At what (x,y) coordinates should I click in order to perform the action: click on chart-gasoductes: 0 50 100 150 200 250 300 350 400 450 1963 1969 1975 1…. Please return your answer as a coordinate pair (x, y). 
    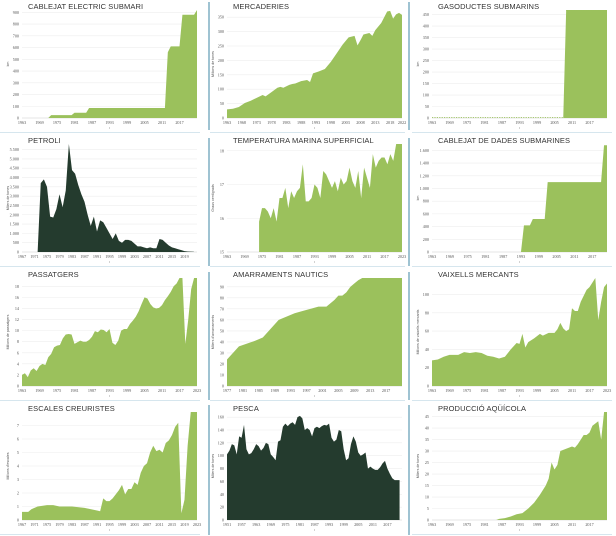
    Looking at the image, I should click on (512, 67).